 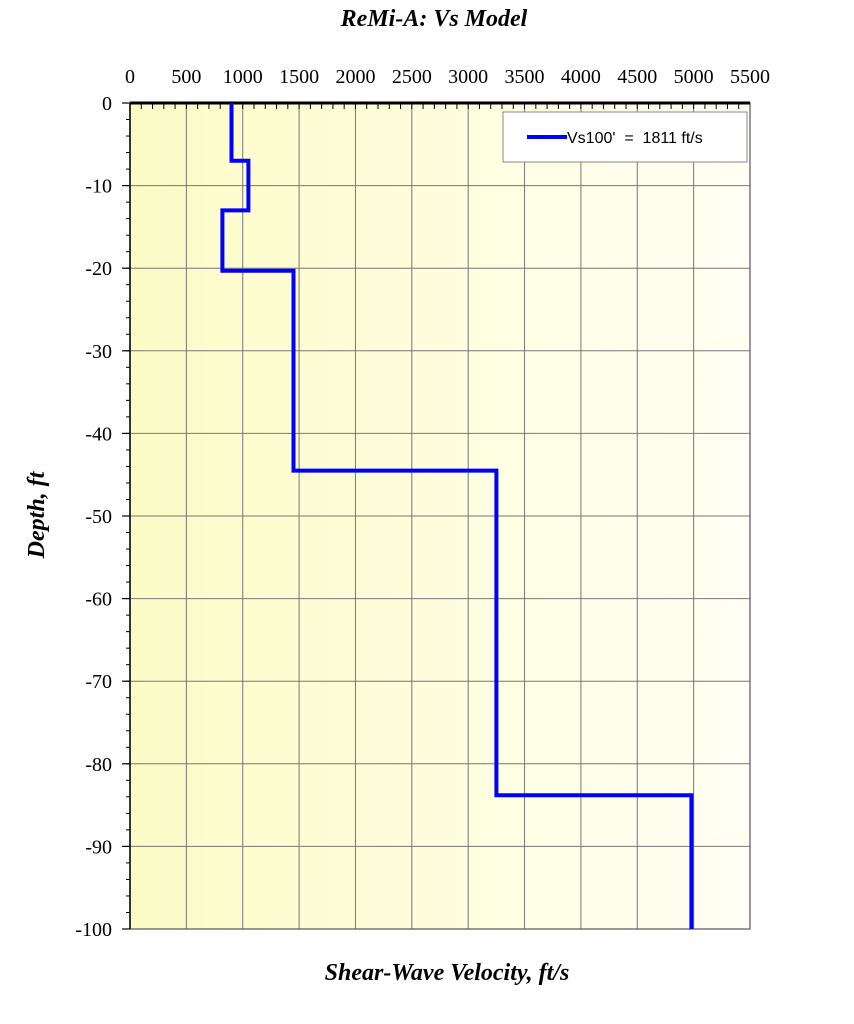 What do you see at coordinates (98, 269) in the screenshot?
I see `y-tick-label: -20` at bounding box center [98, 269].